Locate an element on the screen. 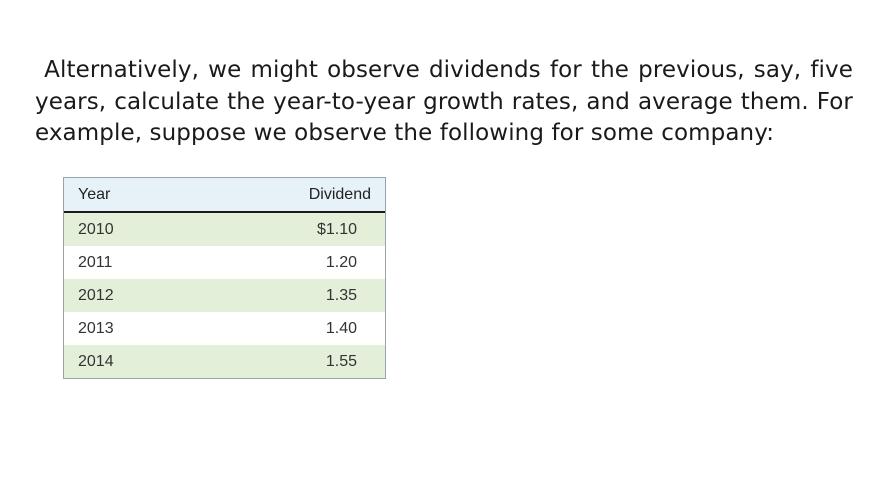 The height and width of the screenshot is (495, 880). year-cell: 2011 is located at coordinates (95, 262).